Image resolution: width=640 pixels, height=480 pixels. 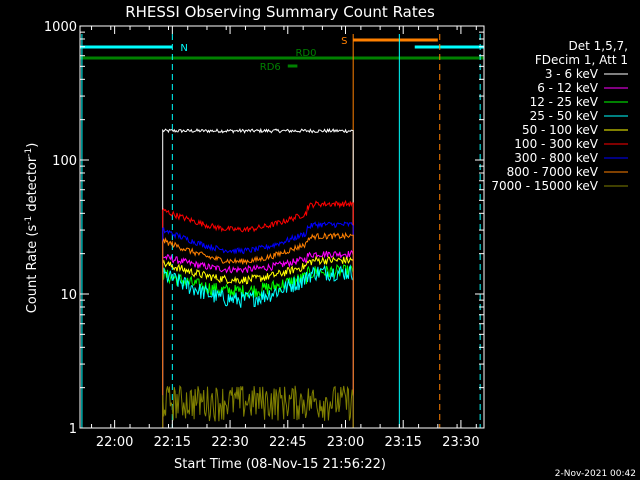 I want to click on y-tick-label-2: 100, so click(x=64, y=161).